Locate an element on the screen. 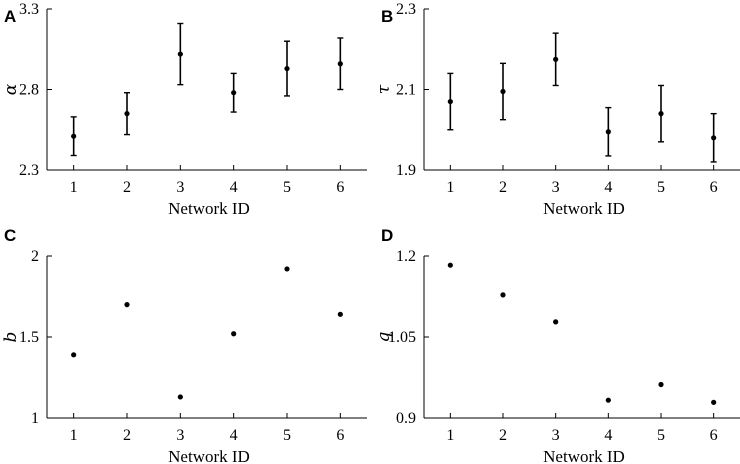 The width and height of the screenshot is (740, 464). x-tick-label-B-4: 5 is located at coordinates (661, 187).